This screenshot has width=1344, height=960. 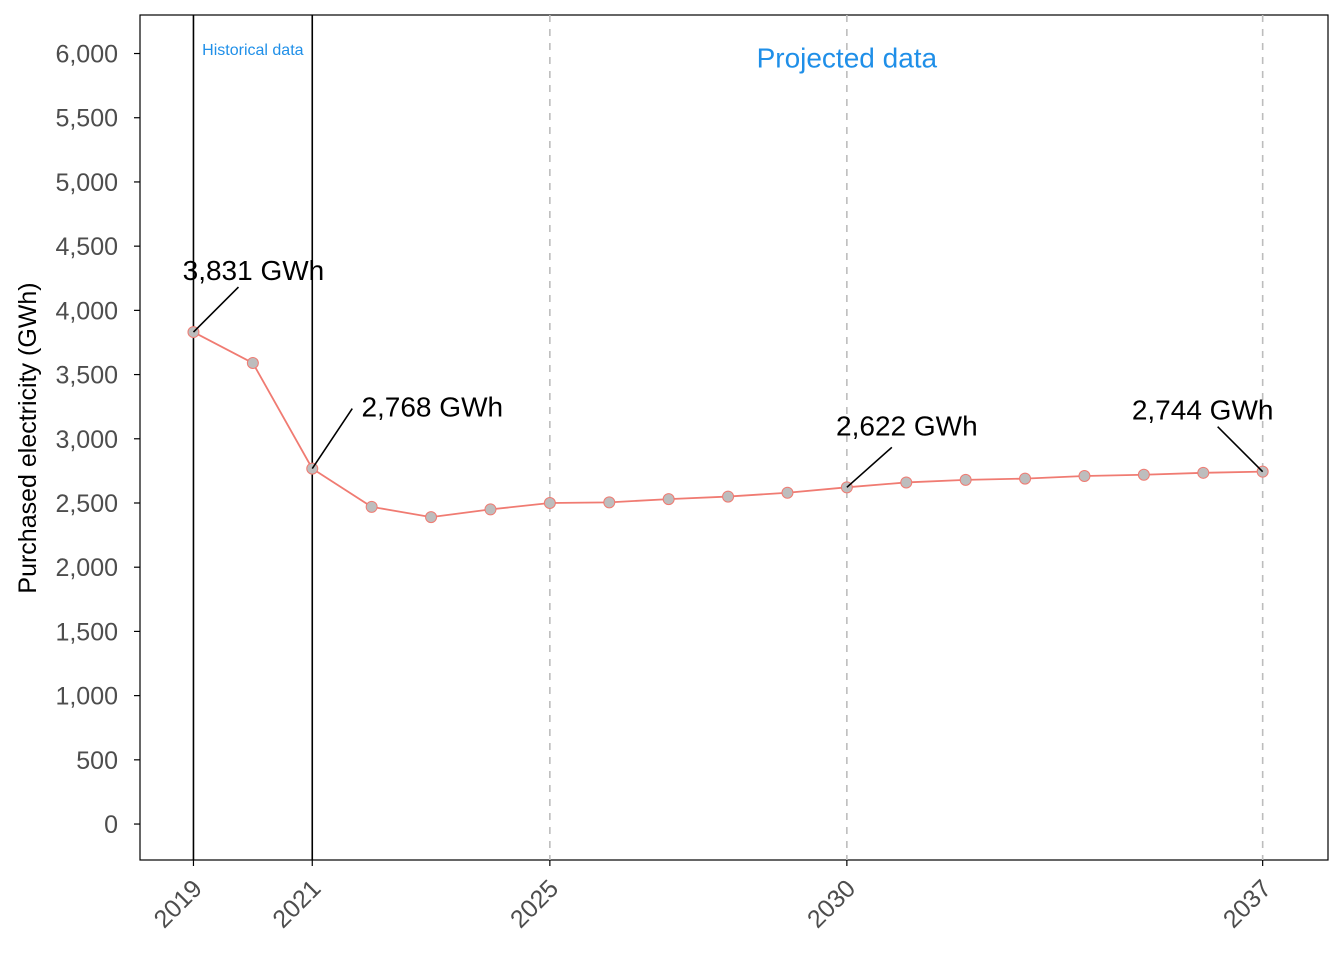 What do you see at coordinates (86, 632) in the screenshot?
I see `y-tick-label: 1,500` at bounding box center [86, 632].